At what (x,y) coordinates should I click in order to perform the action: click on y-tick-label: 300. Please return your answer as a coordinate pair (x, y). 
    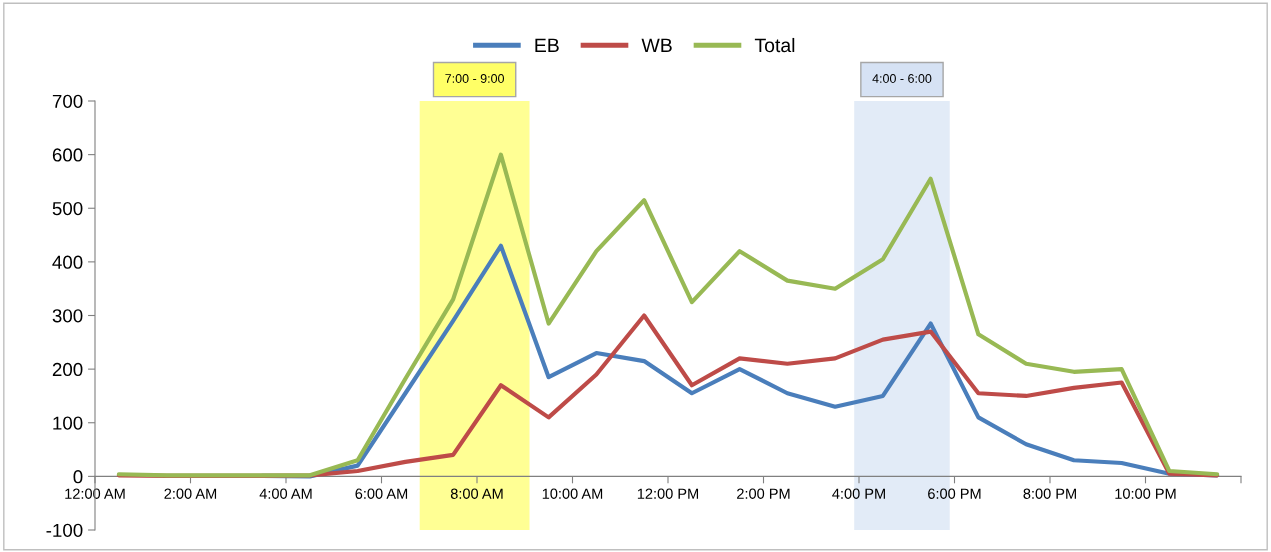
    Looking at the image, I should click on (67, 316).